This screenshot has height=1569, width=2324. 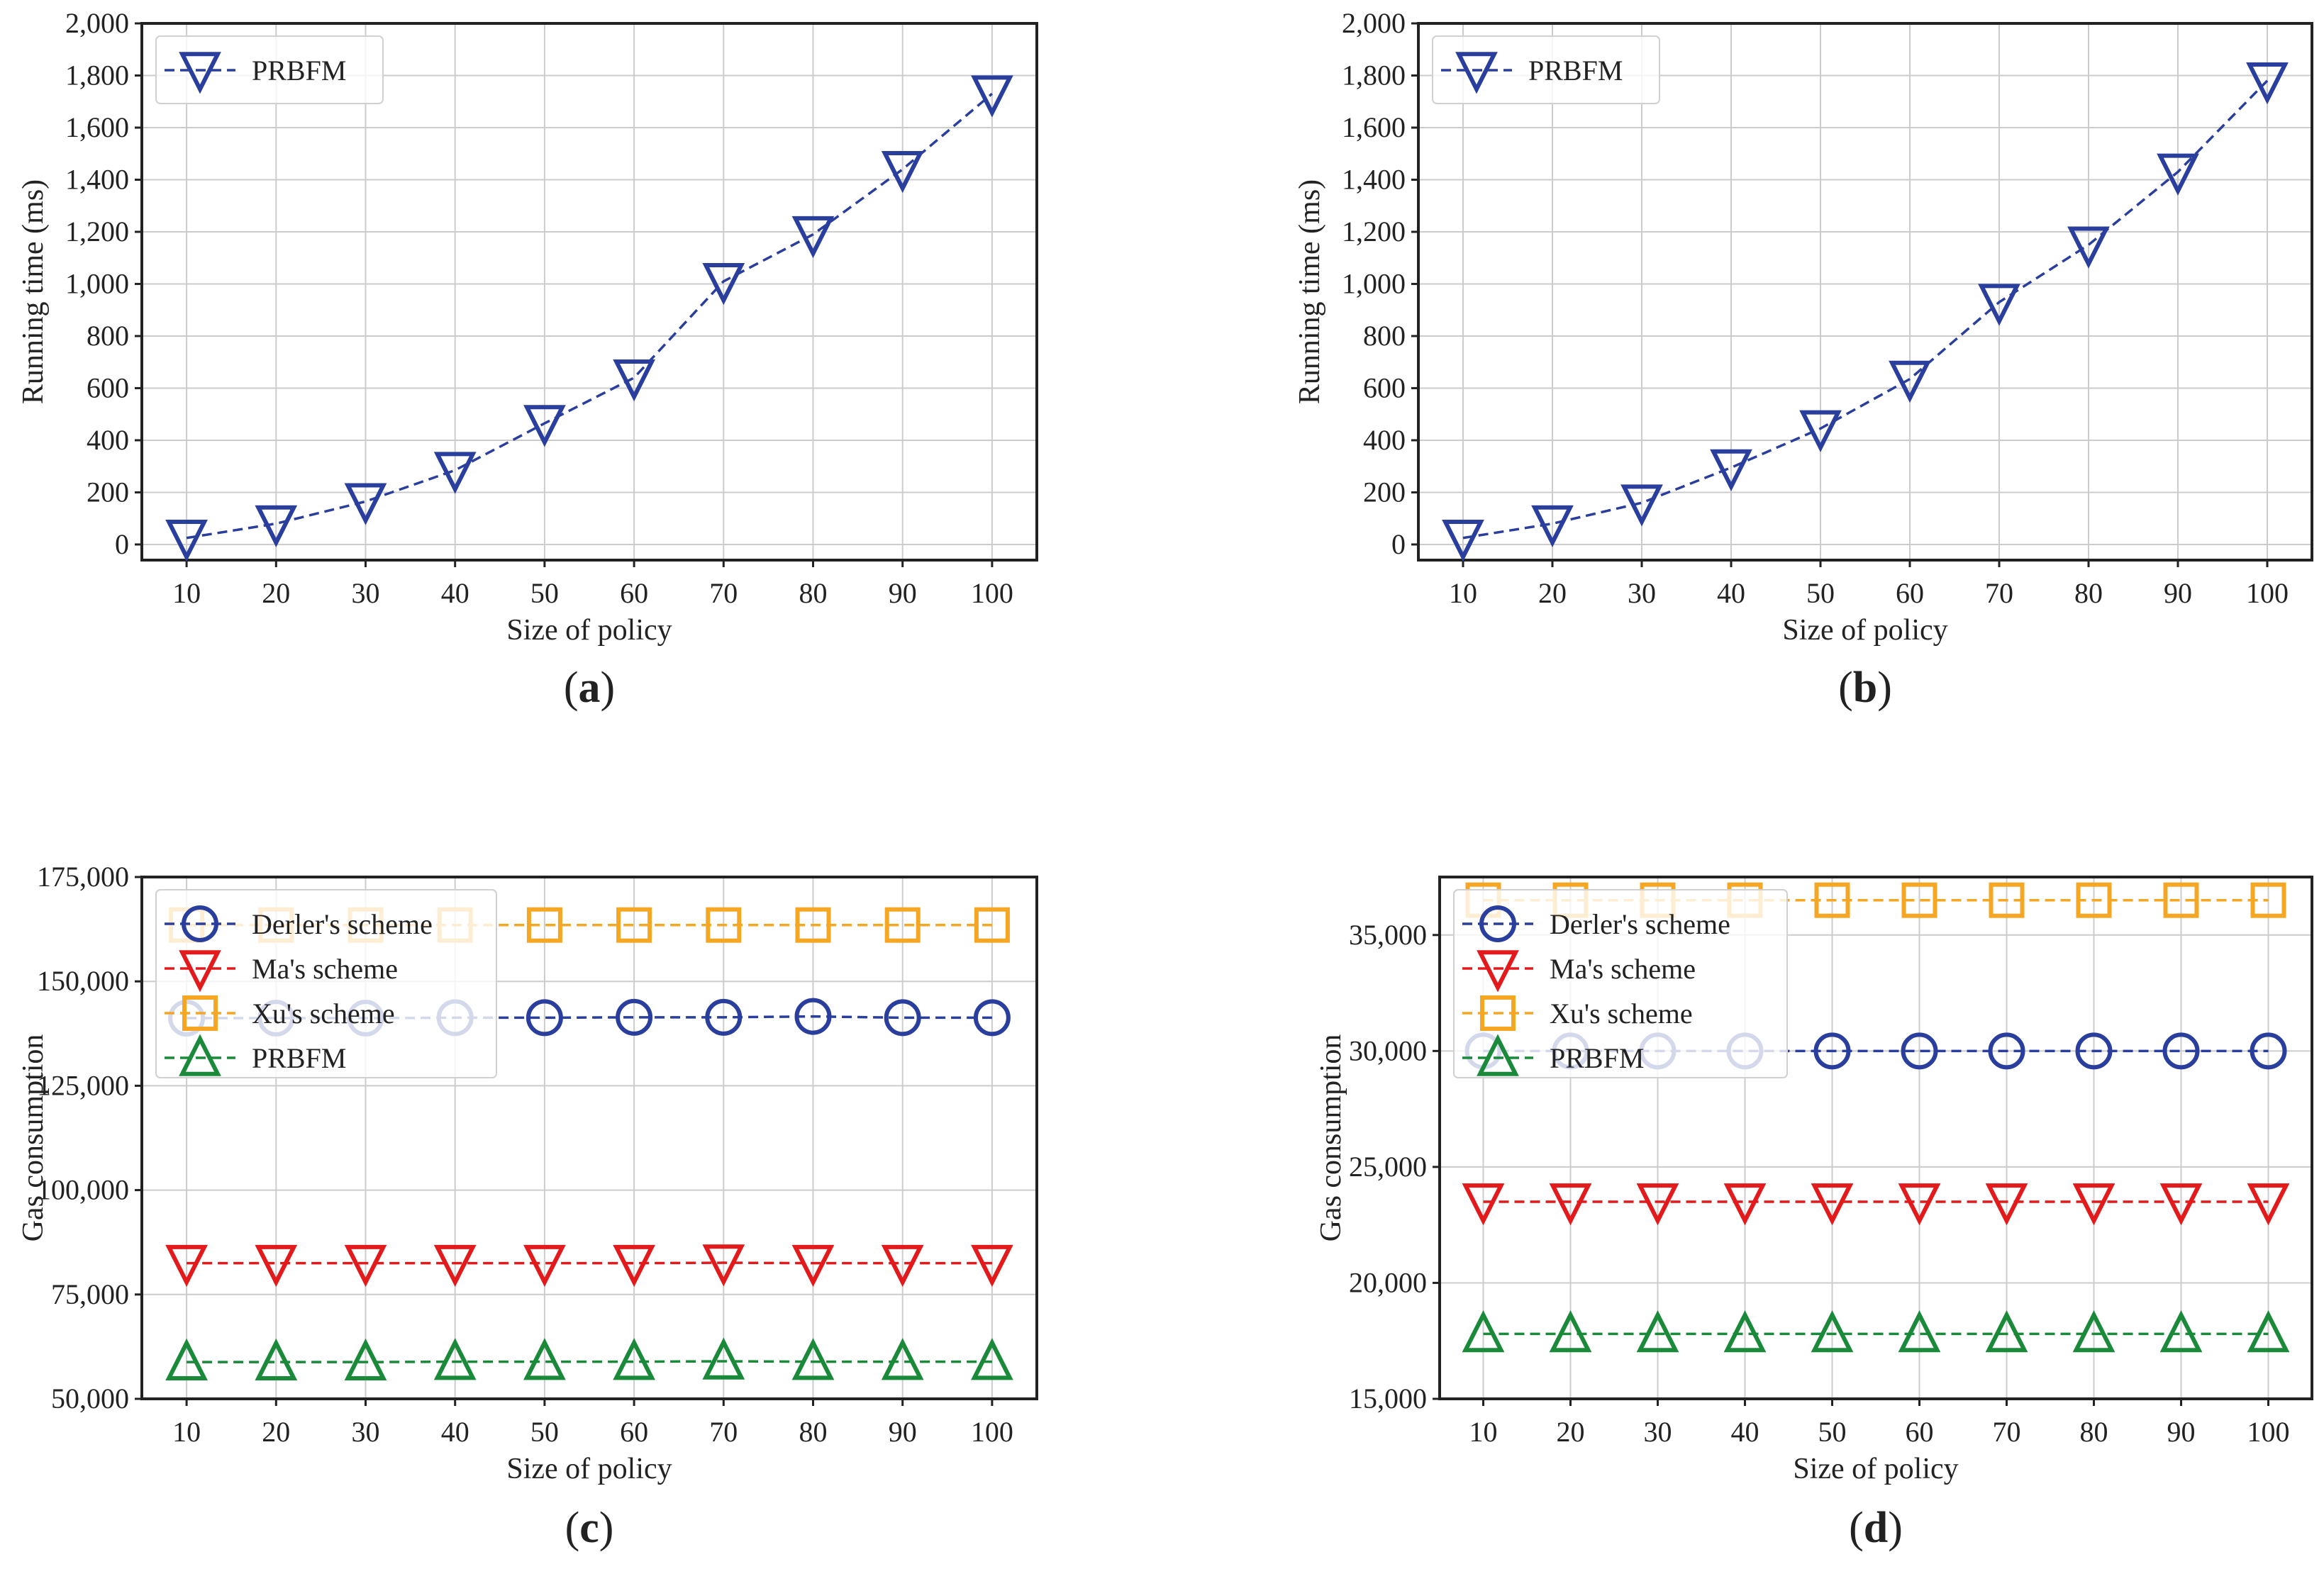 What do you see at coordinates (1374, 283) in the screenshot?
I see `y-tick-label: 1,000` at bounding box center [1374, 283].